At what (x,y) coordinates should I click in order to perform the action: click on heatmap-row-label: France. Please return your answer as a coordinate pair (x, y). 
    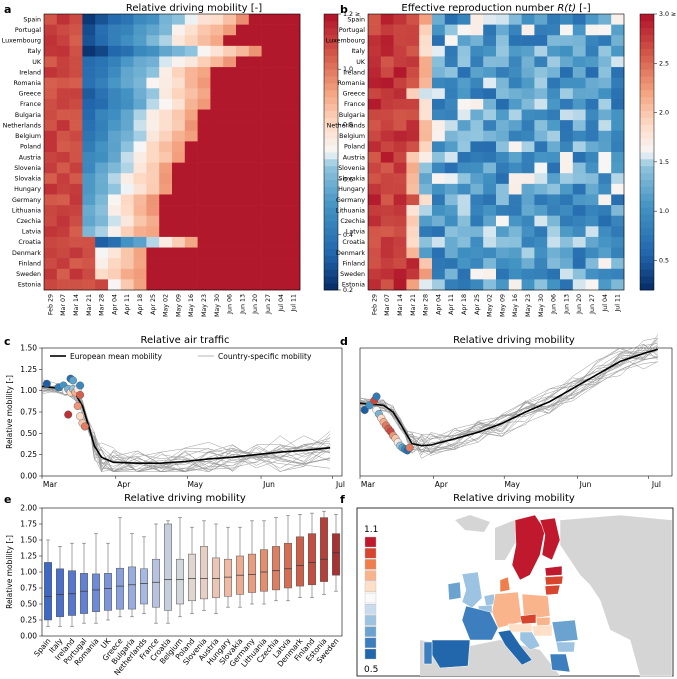
    Looking at the image, I should click on (354, 104).